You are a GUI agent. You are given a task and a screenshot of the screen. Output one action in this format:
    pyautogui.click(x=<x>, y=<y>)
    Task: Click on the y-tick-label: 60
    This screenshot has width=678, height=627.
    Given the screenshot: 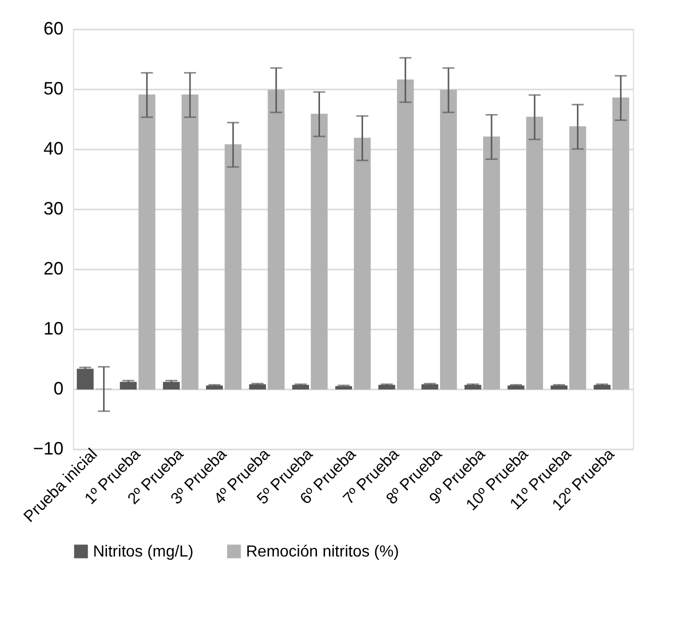 What is the action you would take?
    pyautogui.click(x=53, y=28)
    